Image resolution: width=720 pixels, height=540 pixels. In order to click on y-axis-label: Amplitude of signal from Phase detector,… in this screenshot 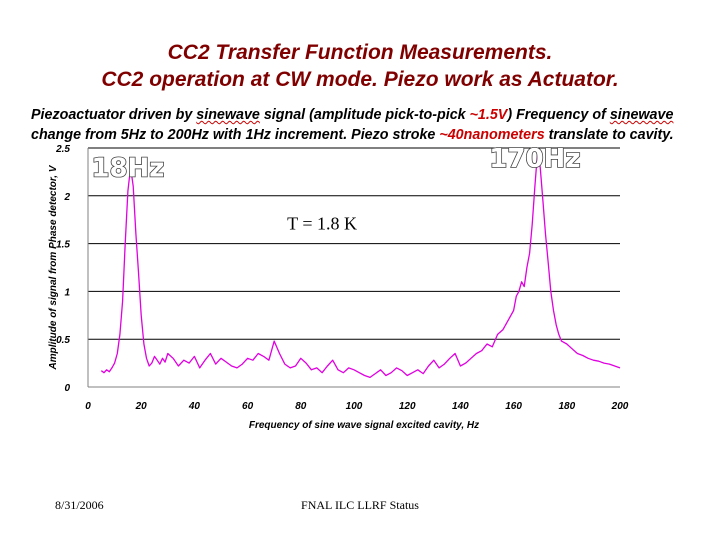, I will do `click(53, 267)`.